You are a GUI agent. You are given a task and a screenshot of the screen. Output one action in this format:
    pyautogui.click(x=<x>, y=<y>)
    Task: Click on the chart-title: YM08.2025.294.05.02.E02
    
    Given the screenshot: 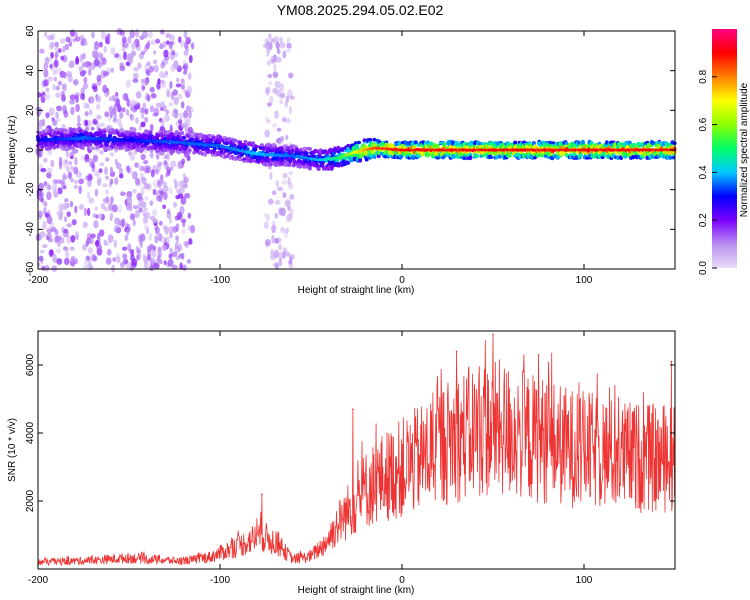 What is the action you would take?
    pyautogui.click(x=360, y=10)
    